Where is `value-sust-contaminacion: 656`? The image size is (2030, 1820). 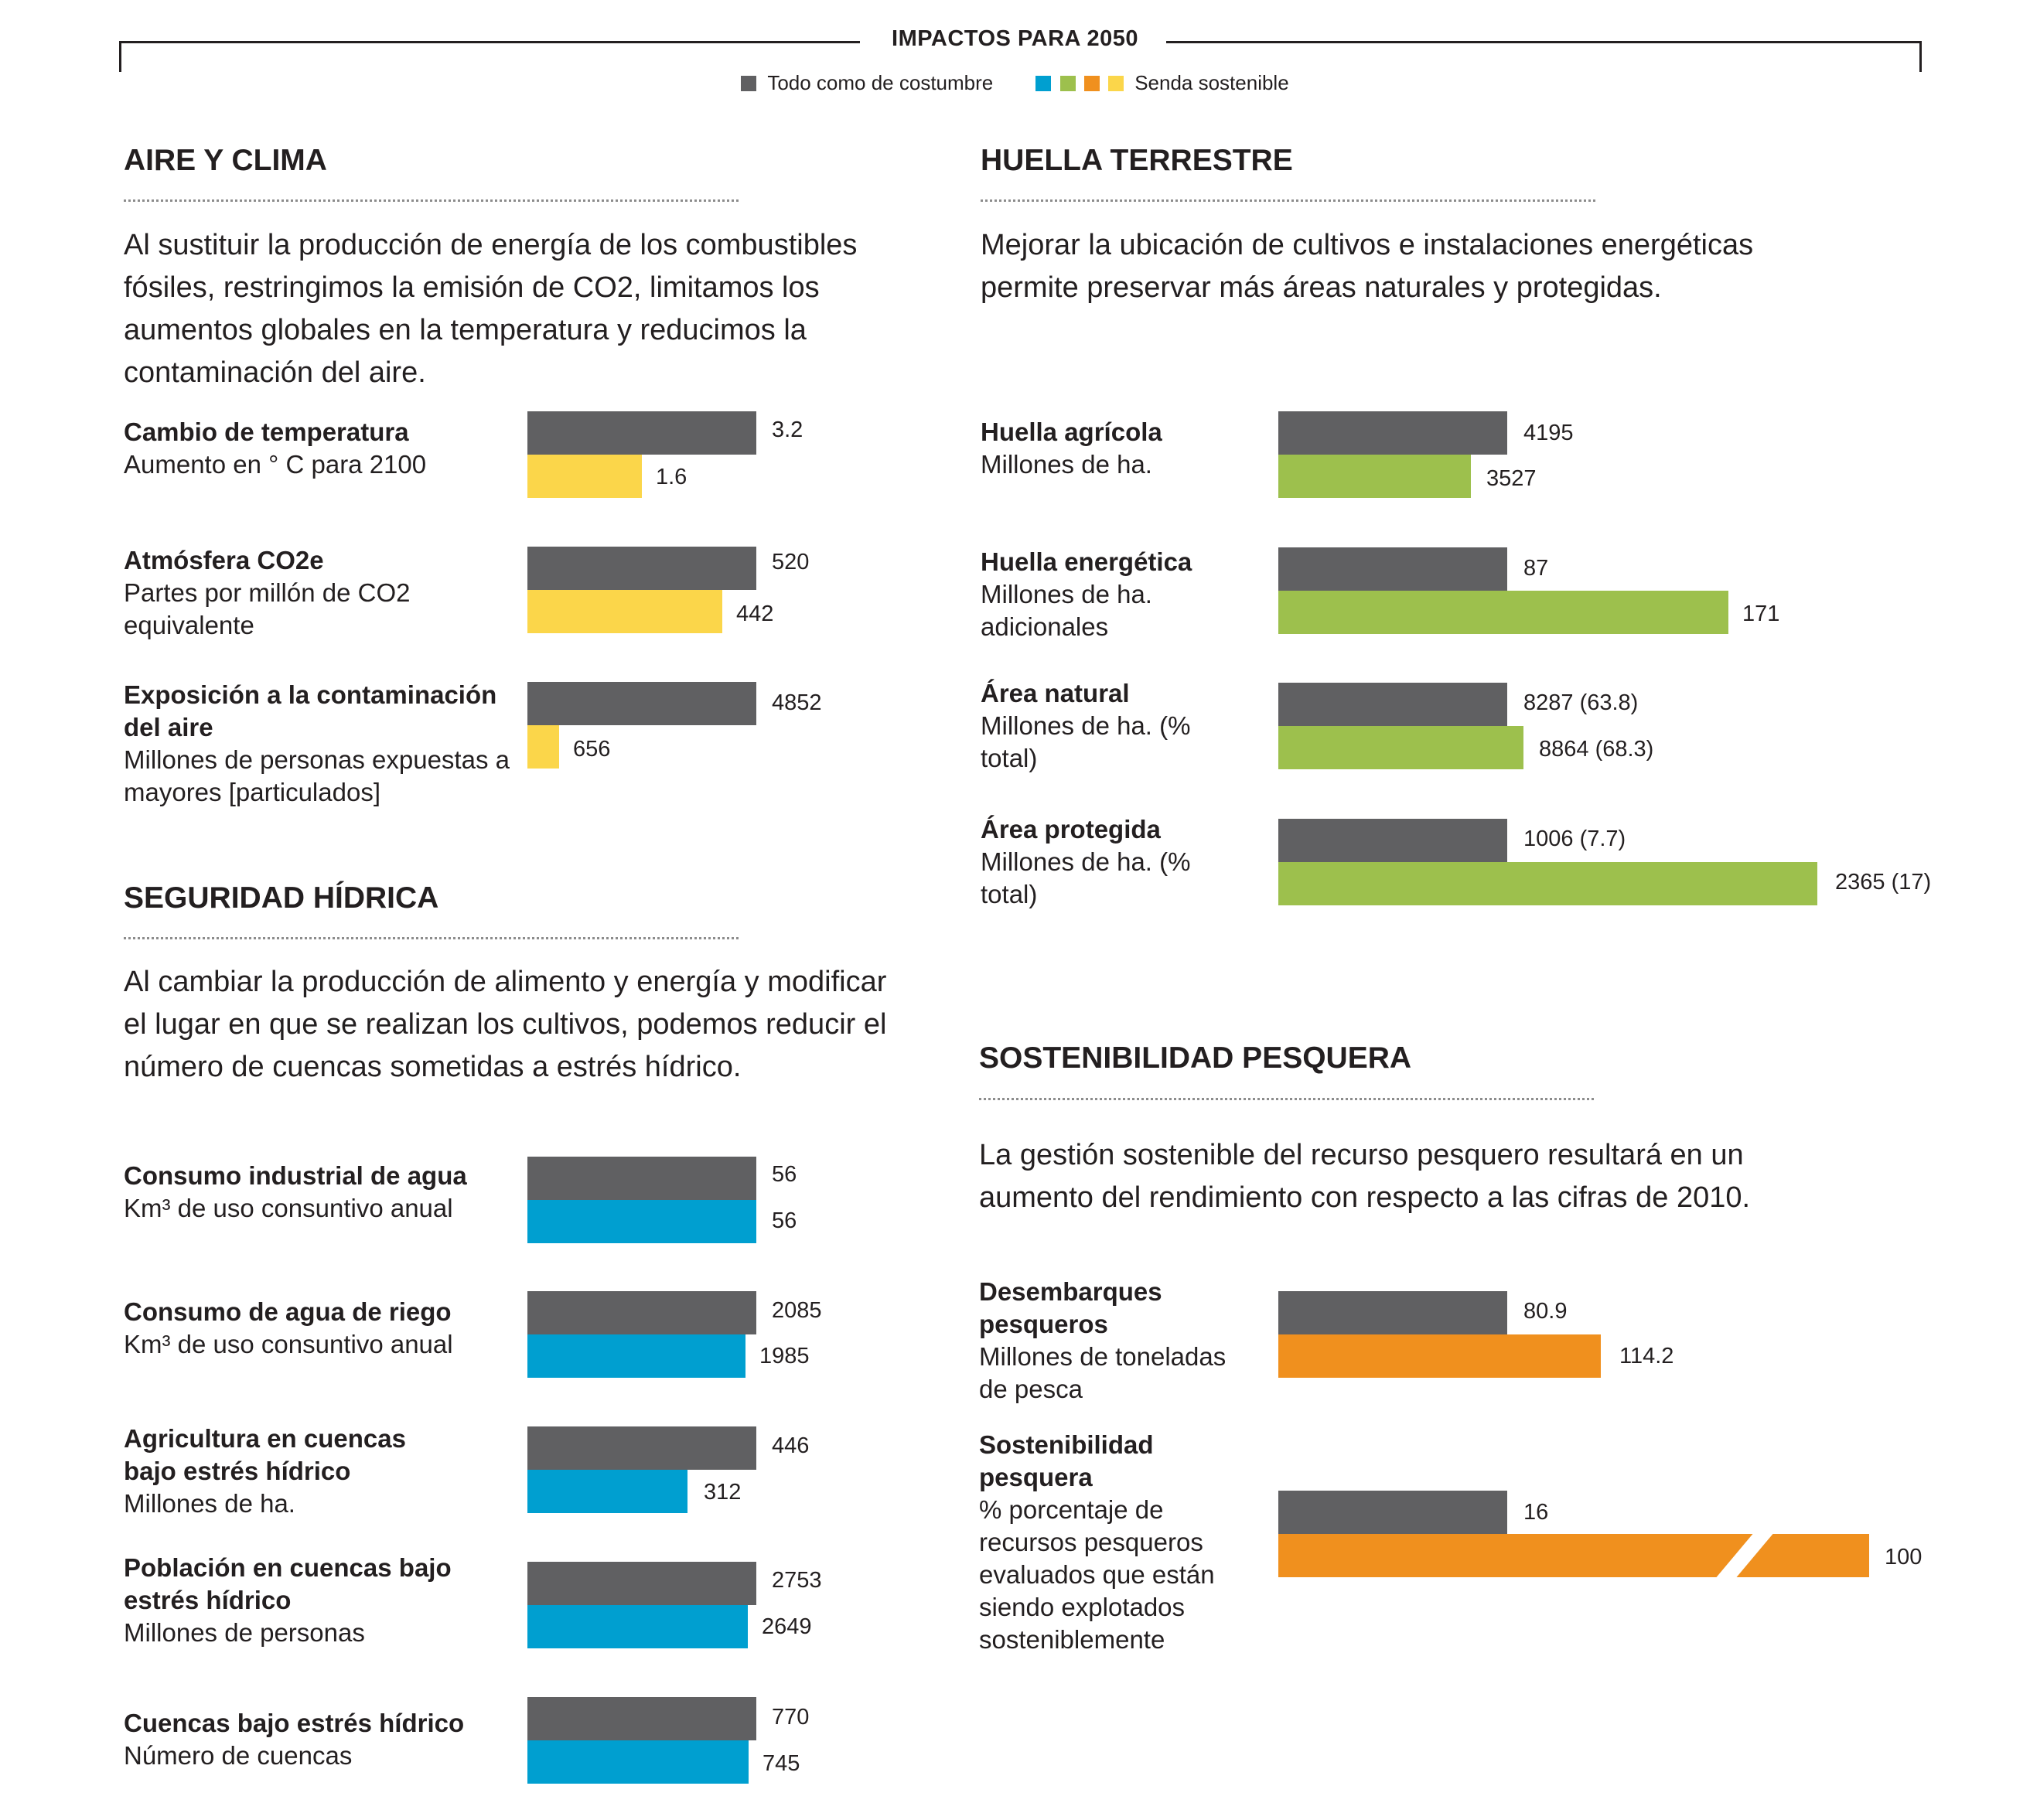
value-sust-contaminacion: 656 is located at coordinates (592, 750).